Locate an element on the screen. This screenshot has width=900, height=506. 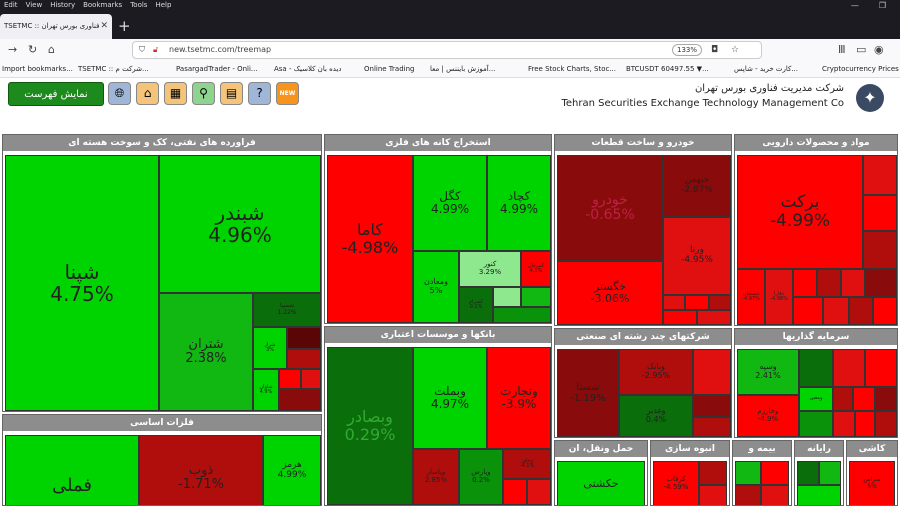
stock-cell: حکشتی is located at coordinates (601, 483).